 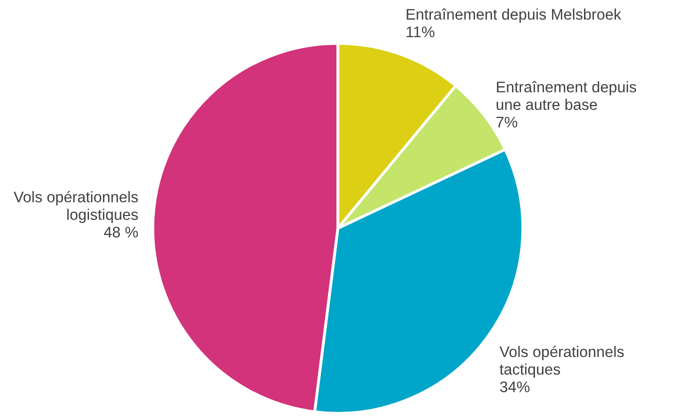 I want to click on data-label: 34%, so click(x=515, y=386).